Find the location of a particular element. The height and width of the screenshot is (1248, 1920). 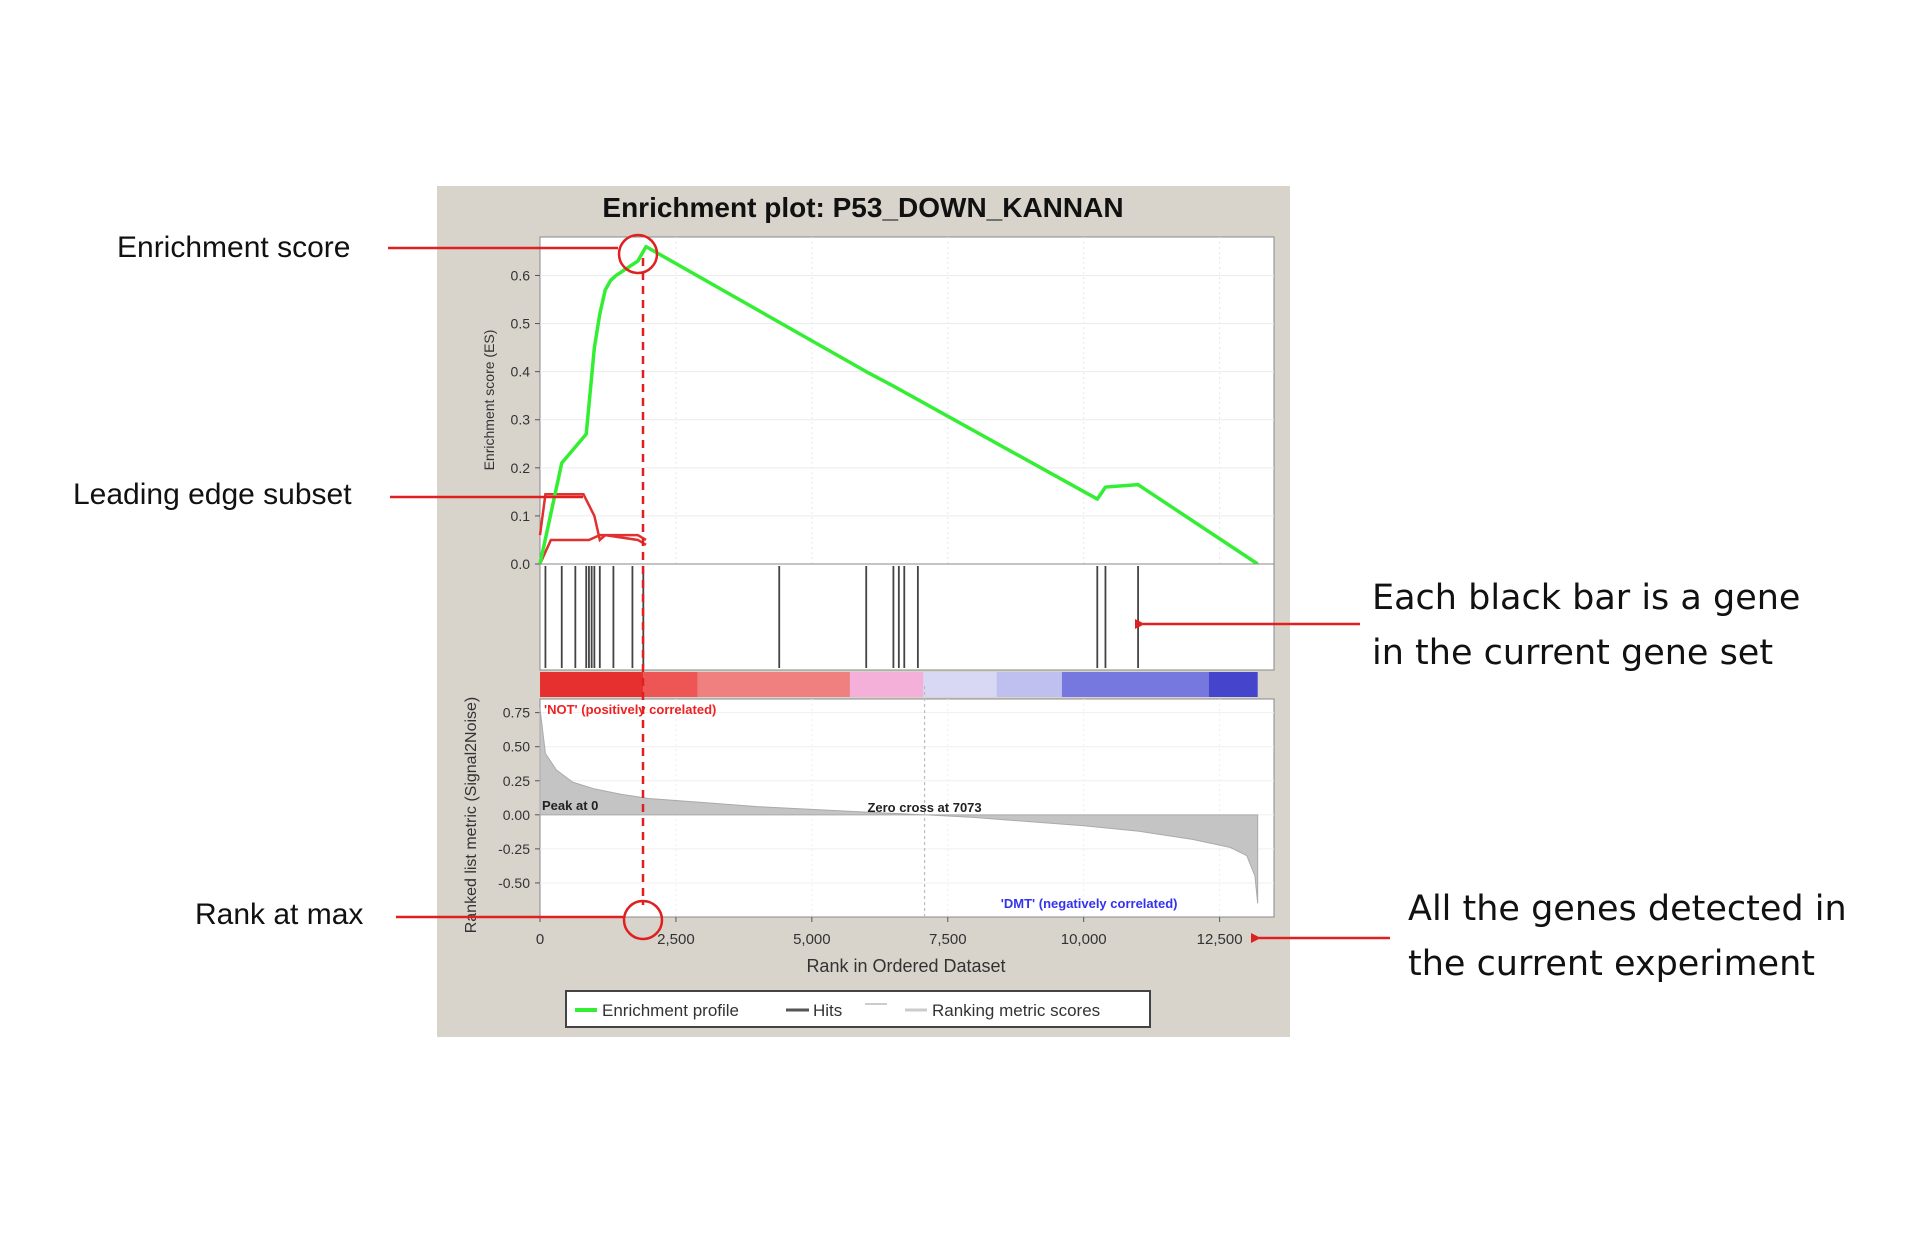

ranking-metric-area is located at coordinates (899, 806).